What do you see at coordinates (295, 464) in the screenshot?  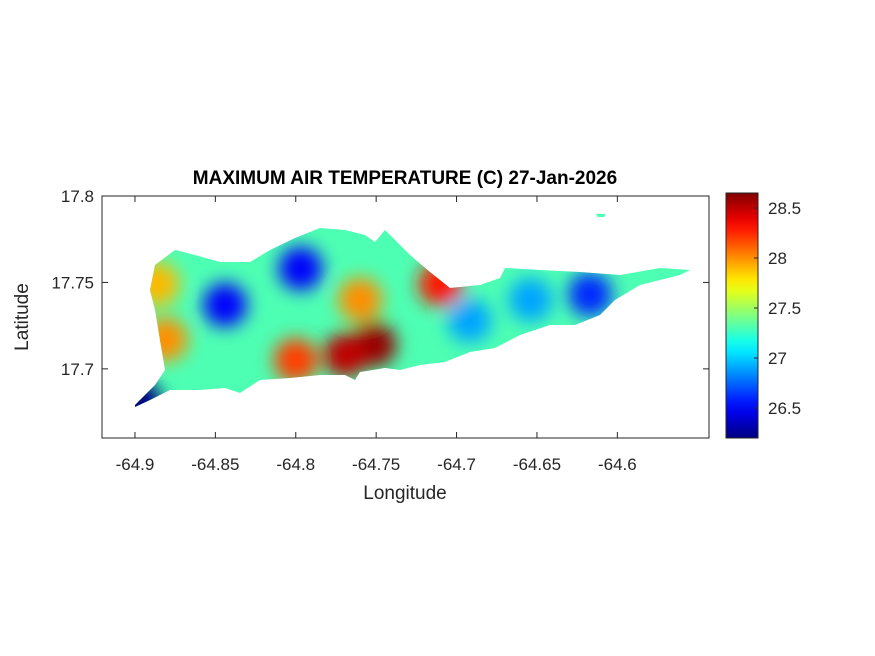 I see `x-tick-label: -64.8` at bounding box center [295, 464].